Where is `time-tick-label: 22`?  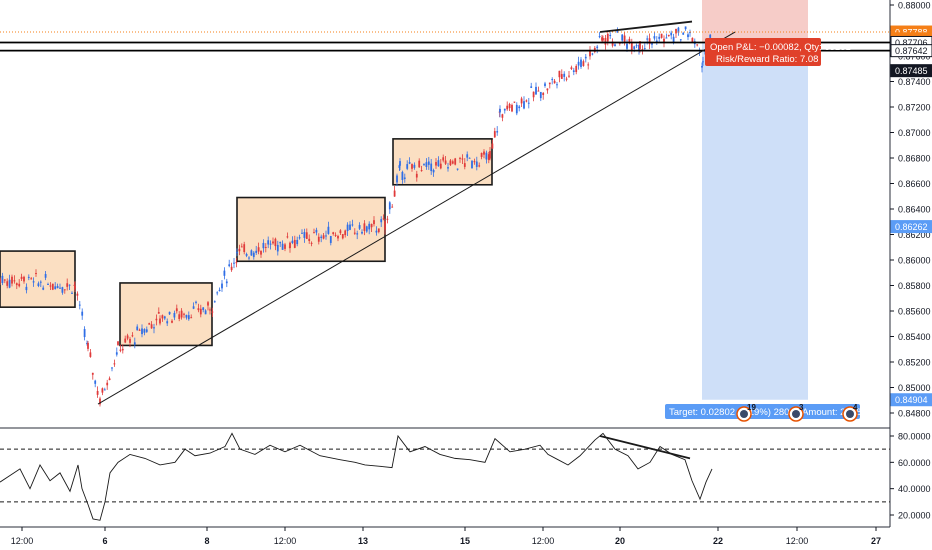 time-tick-label: 22 is located at coordinates (718, 541).